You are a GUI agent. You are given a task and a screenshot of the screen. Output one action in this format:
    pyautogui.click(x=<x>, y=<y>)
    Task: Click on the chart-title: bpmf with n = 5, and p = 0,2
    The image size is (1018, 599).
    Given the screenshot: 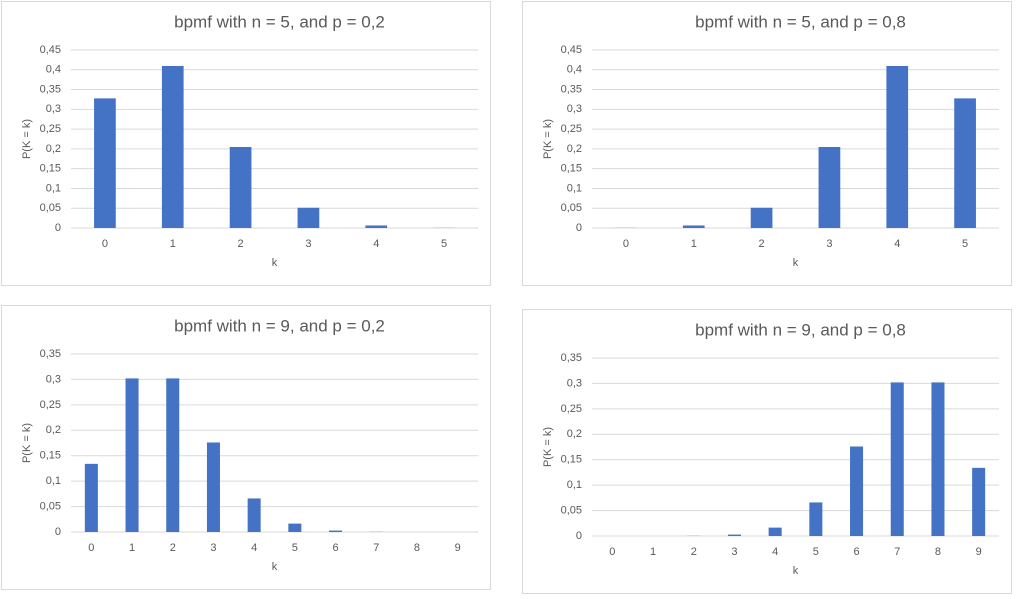 What is the action you would take?
    pyautogui.click(x=279, y=21)
    